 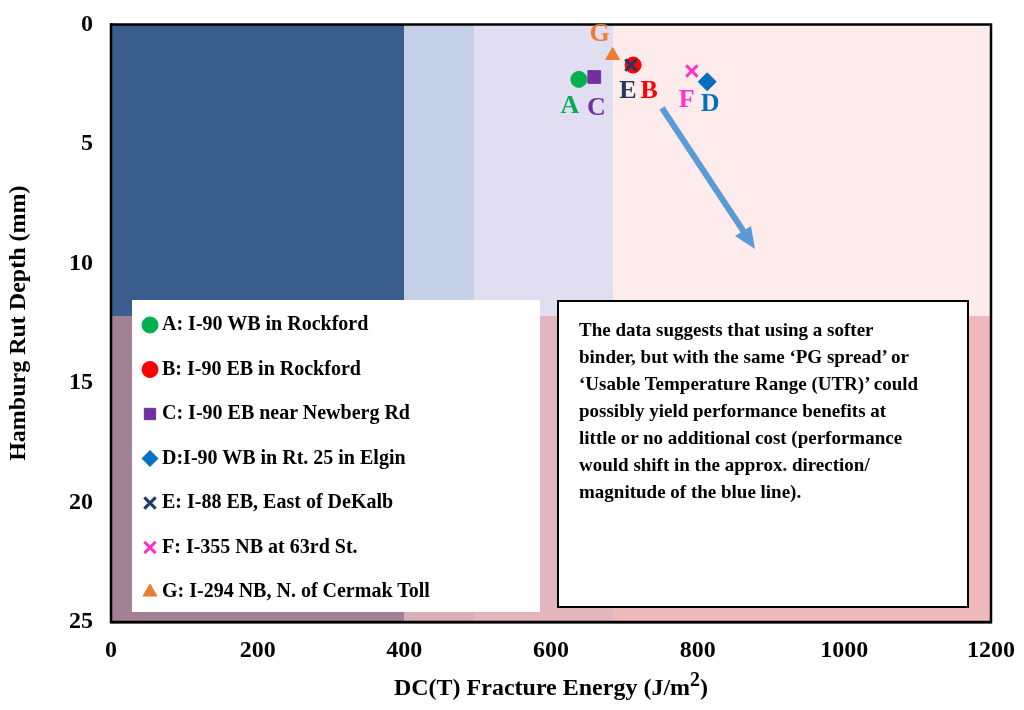 What do you see at coordinates (596, 106) in the screenshot?
I see `annotation: C` at bounding box center [596, 106].